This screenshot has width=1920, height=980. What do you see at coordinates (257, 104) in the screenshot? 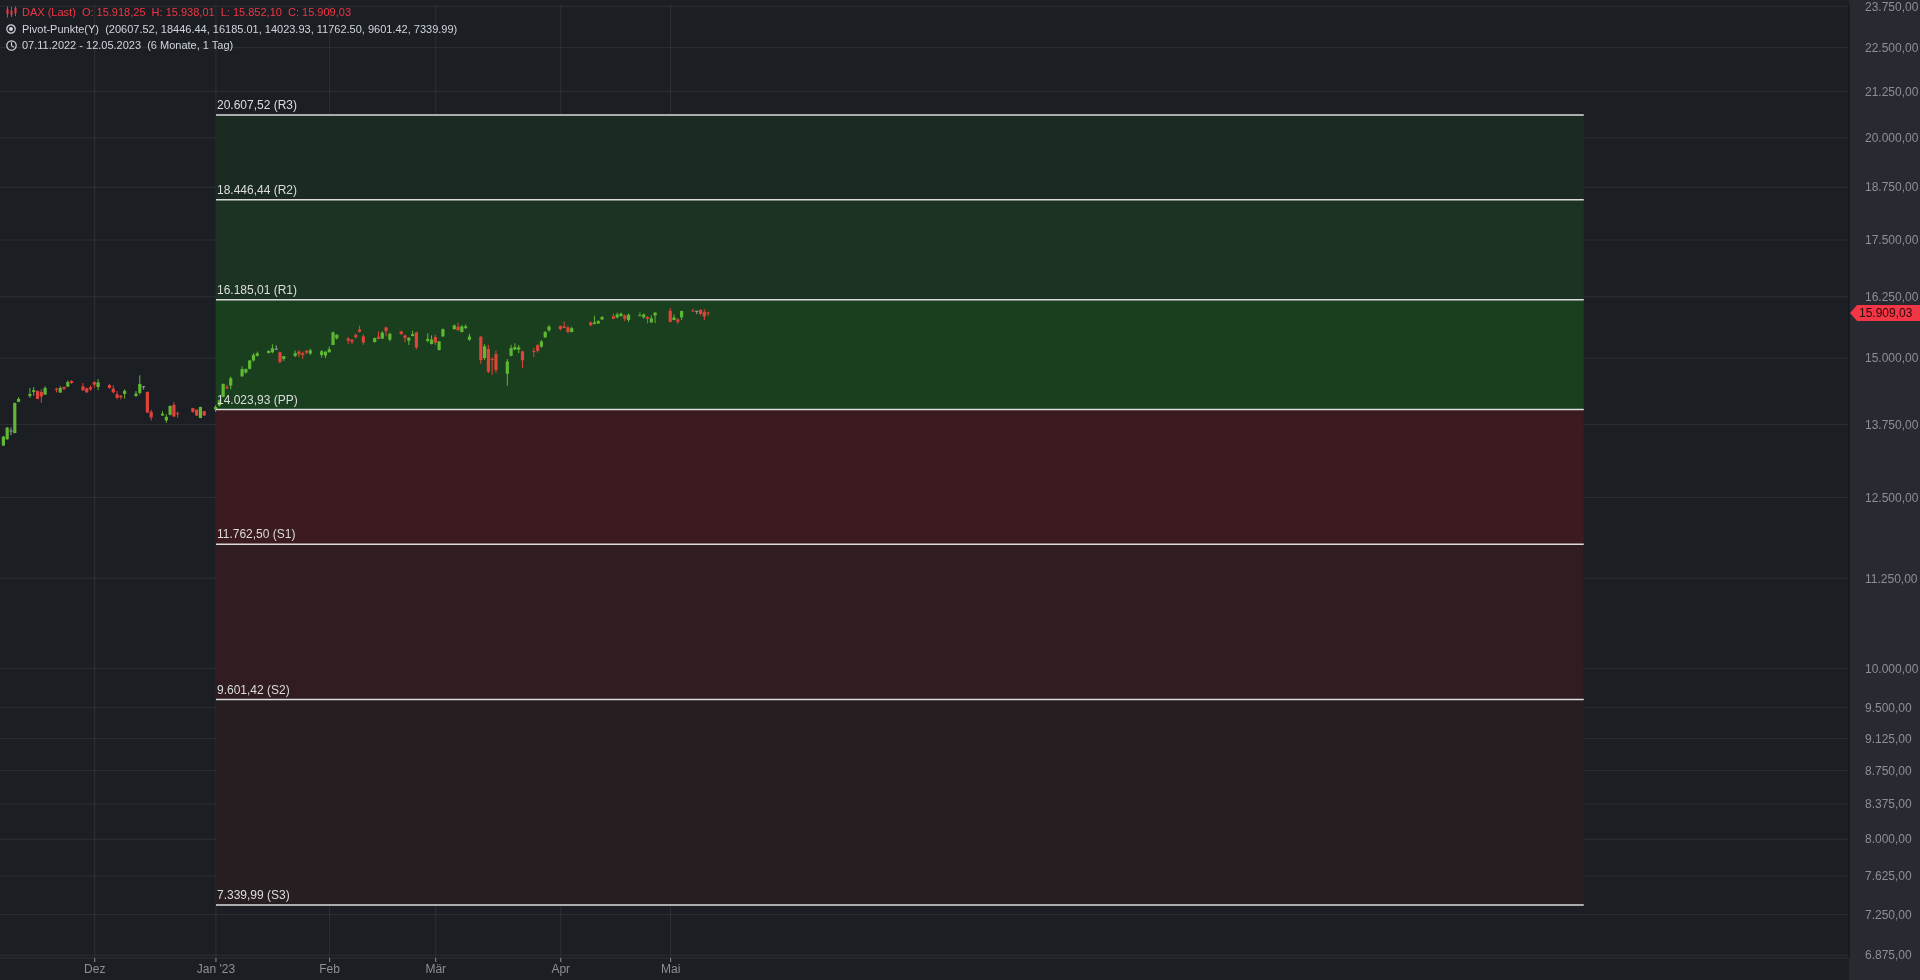
I see `series-label: 20.607,52 (R3)` at bounding box center [257, 104].